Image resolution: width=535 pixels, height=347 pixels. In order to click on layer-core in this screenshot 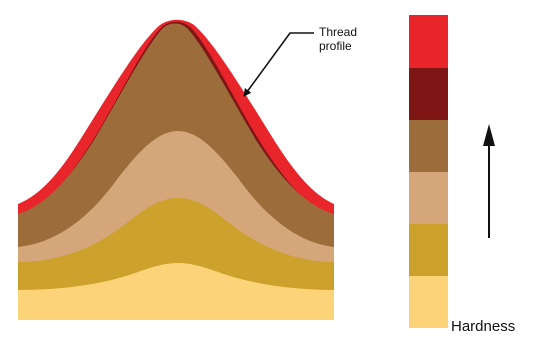, I will do `click(176, 291)`.